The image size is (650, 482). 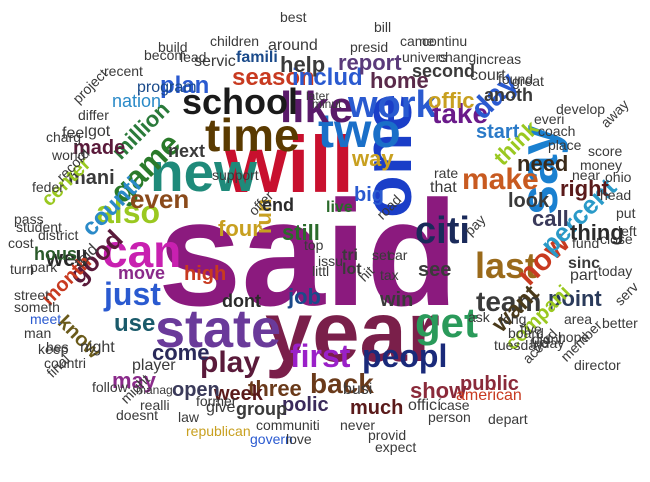 I want to click on word-10: school, so click(x=240, y=101).